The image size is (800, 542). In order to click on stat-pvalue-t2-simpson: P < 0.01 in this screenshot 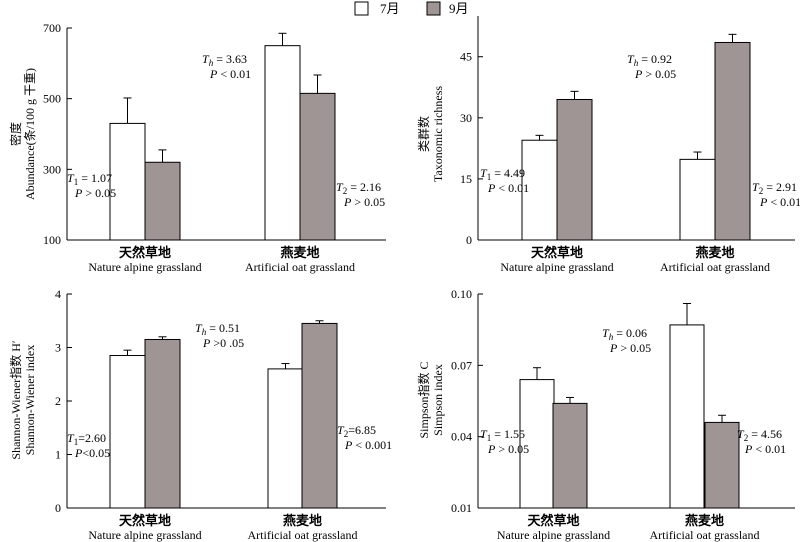, I will do `click(765, 449)`.